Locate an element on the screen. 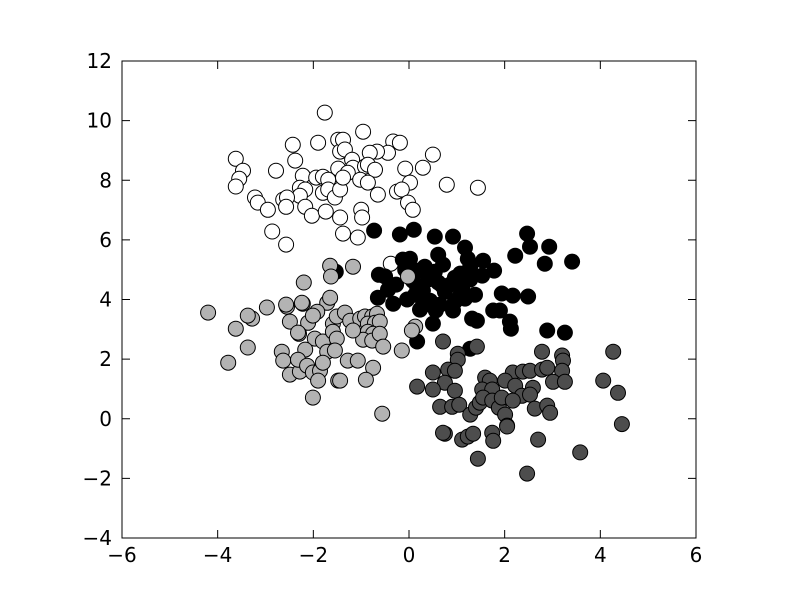 The height and width of the screenshot is (600, 800). x-tick-label: −4 is located at coordinates (217, 555).